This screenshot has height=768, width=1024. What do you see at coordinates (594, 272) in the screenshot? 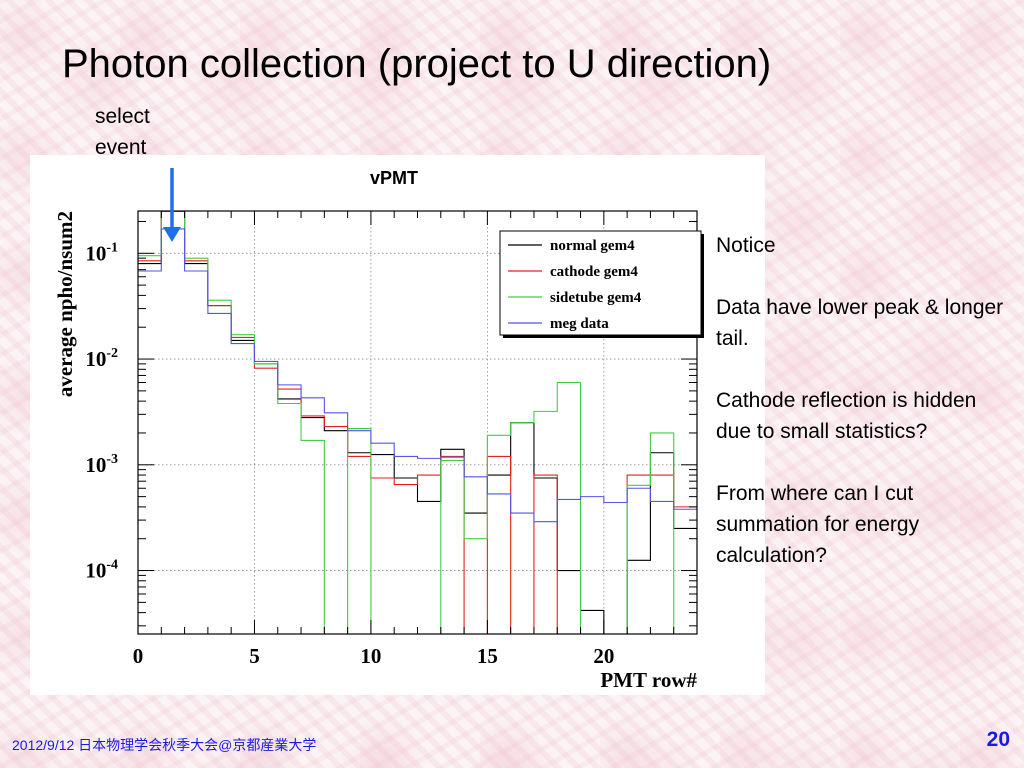
I see `legend-entry: cathode gem4` at bounding box center [594, 272].